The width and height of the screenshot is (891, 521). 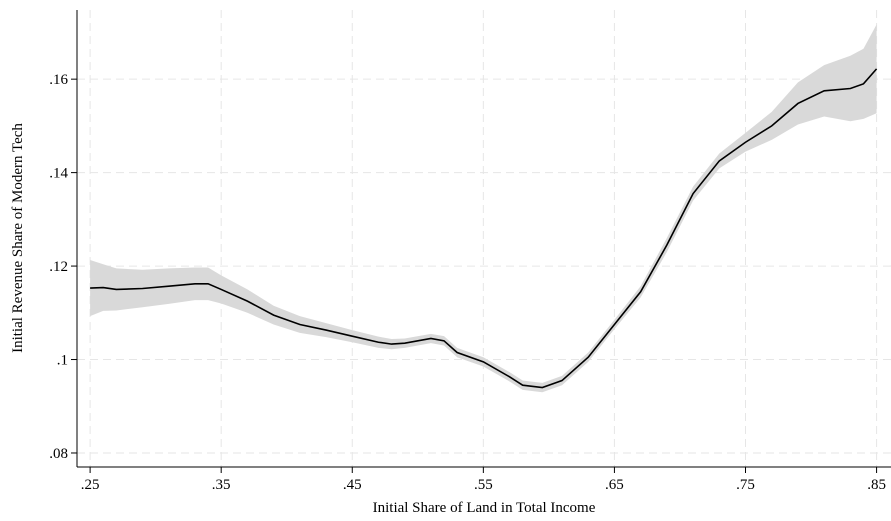 I want to click on x-tick-label: .35, so click(x=221, y=485).